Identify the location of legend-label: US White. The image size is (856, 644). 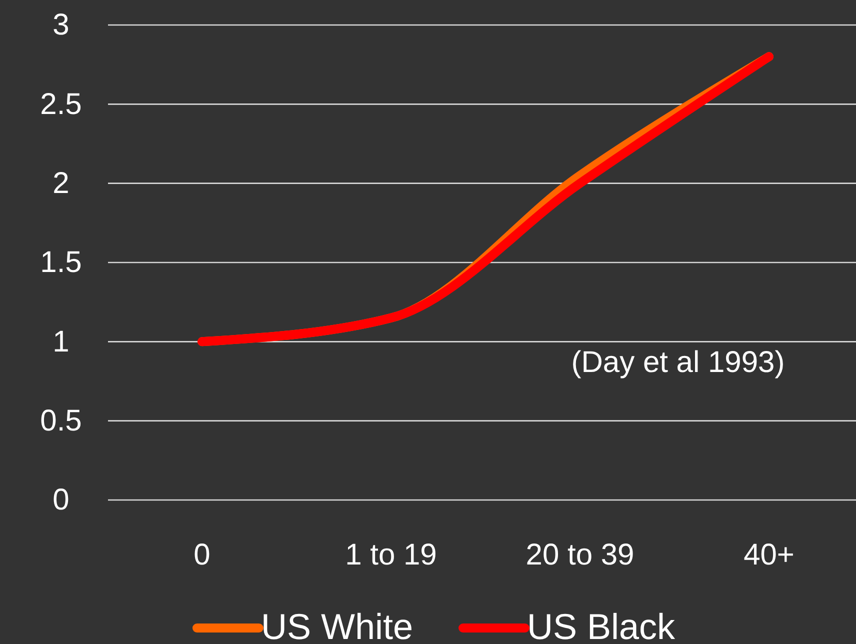
(336, 625).